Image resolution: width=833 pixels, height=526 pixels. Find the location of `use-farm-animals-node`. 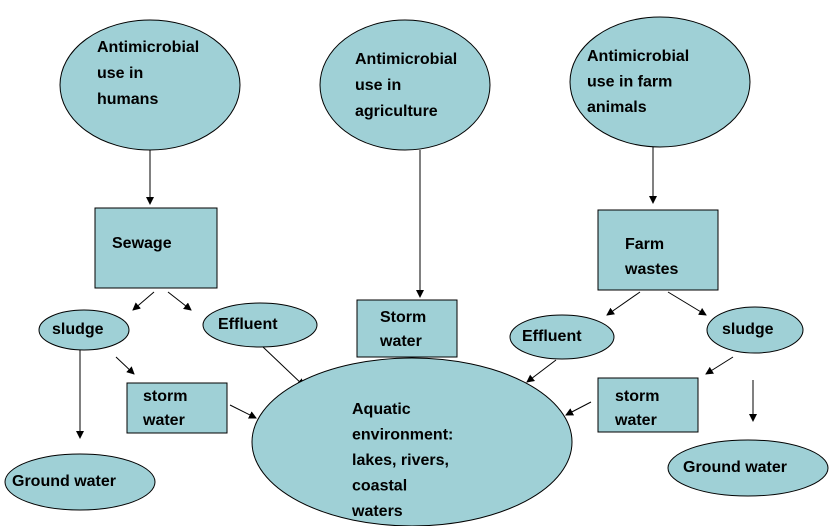

use-farm-animals-node is located at coordinates (660, 82).